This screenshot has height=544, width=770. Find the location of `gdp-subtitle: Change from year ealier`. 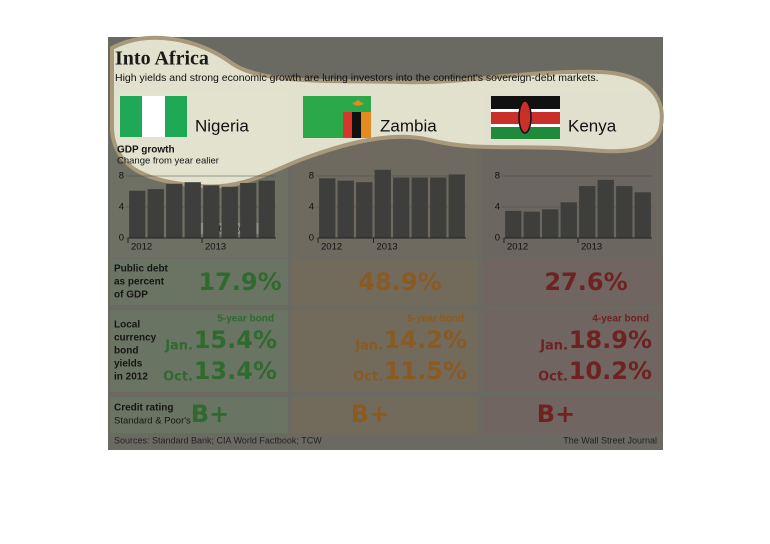

gdp-subtitle: Change from year ealier is located at coordinates (168, 161).